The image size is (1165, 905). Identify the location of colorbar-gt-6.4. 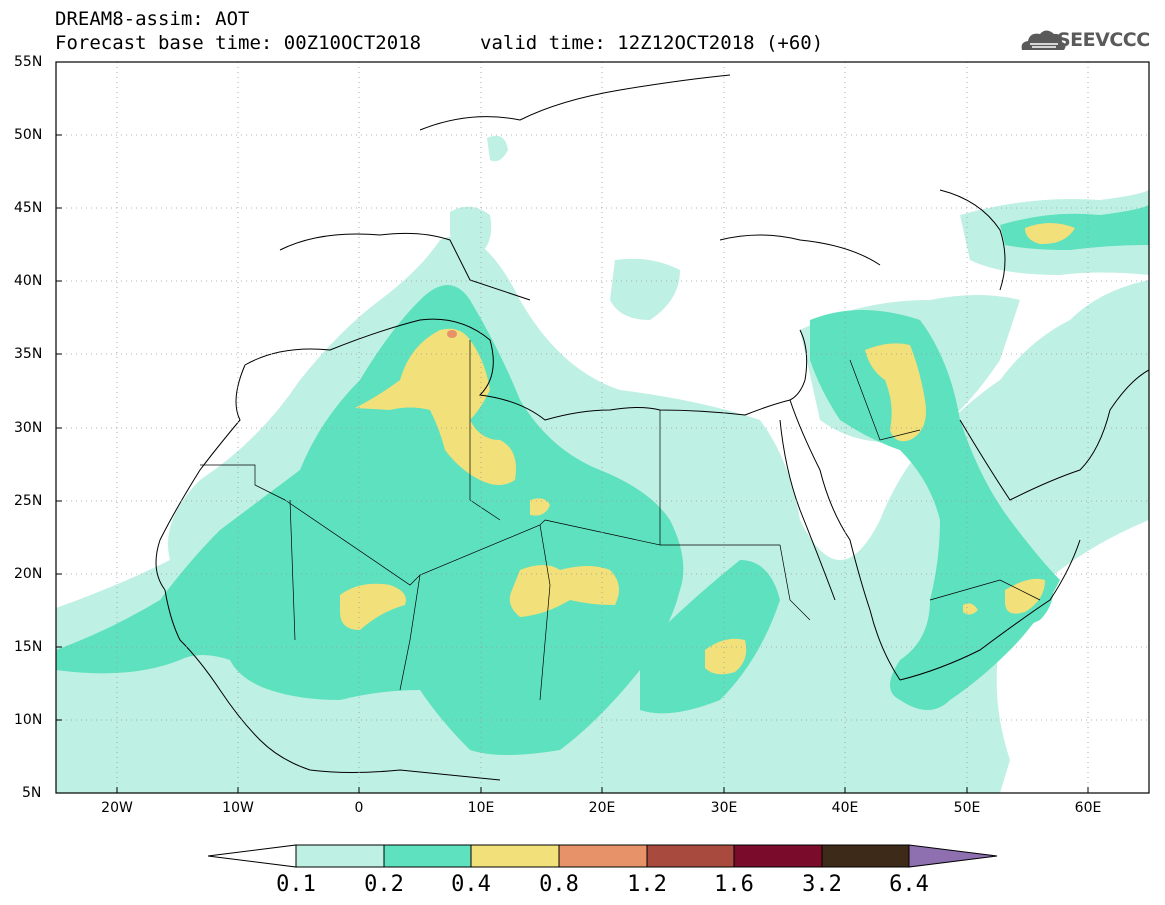
(953, 856).